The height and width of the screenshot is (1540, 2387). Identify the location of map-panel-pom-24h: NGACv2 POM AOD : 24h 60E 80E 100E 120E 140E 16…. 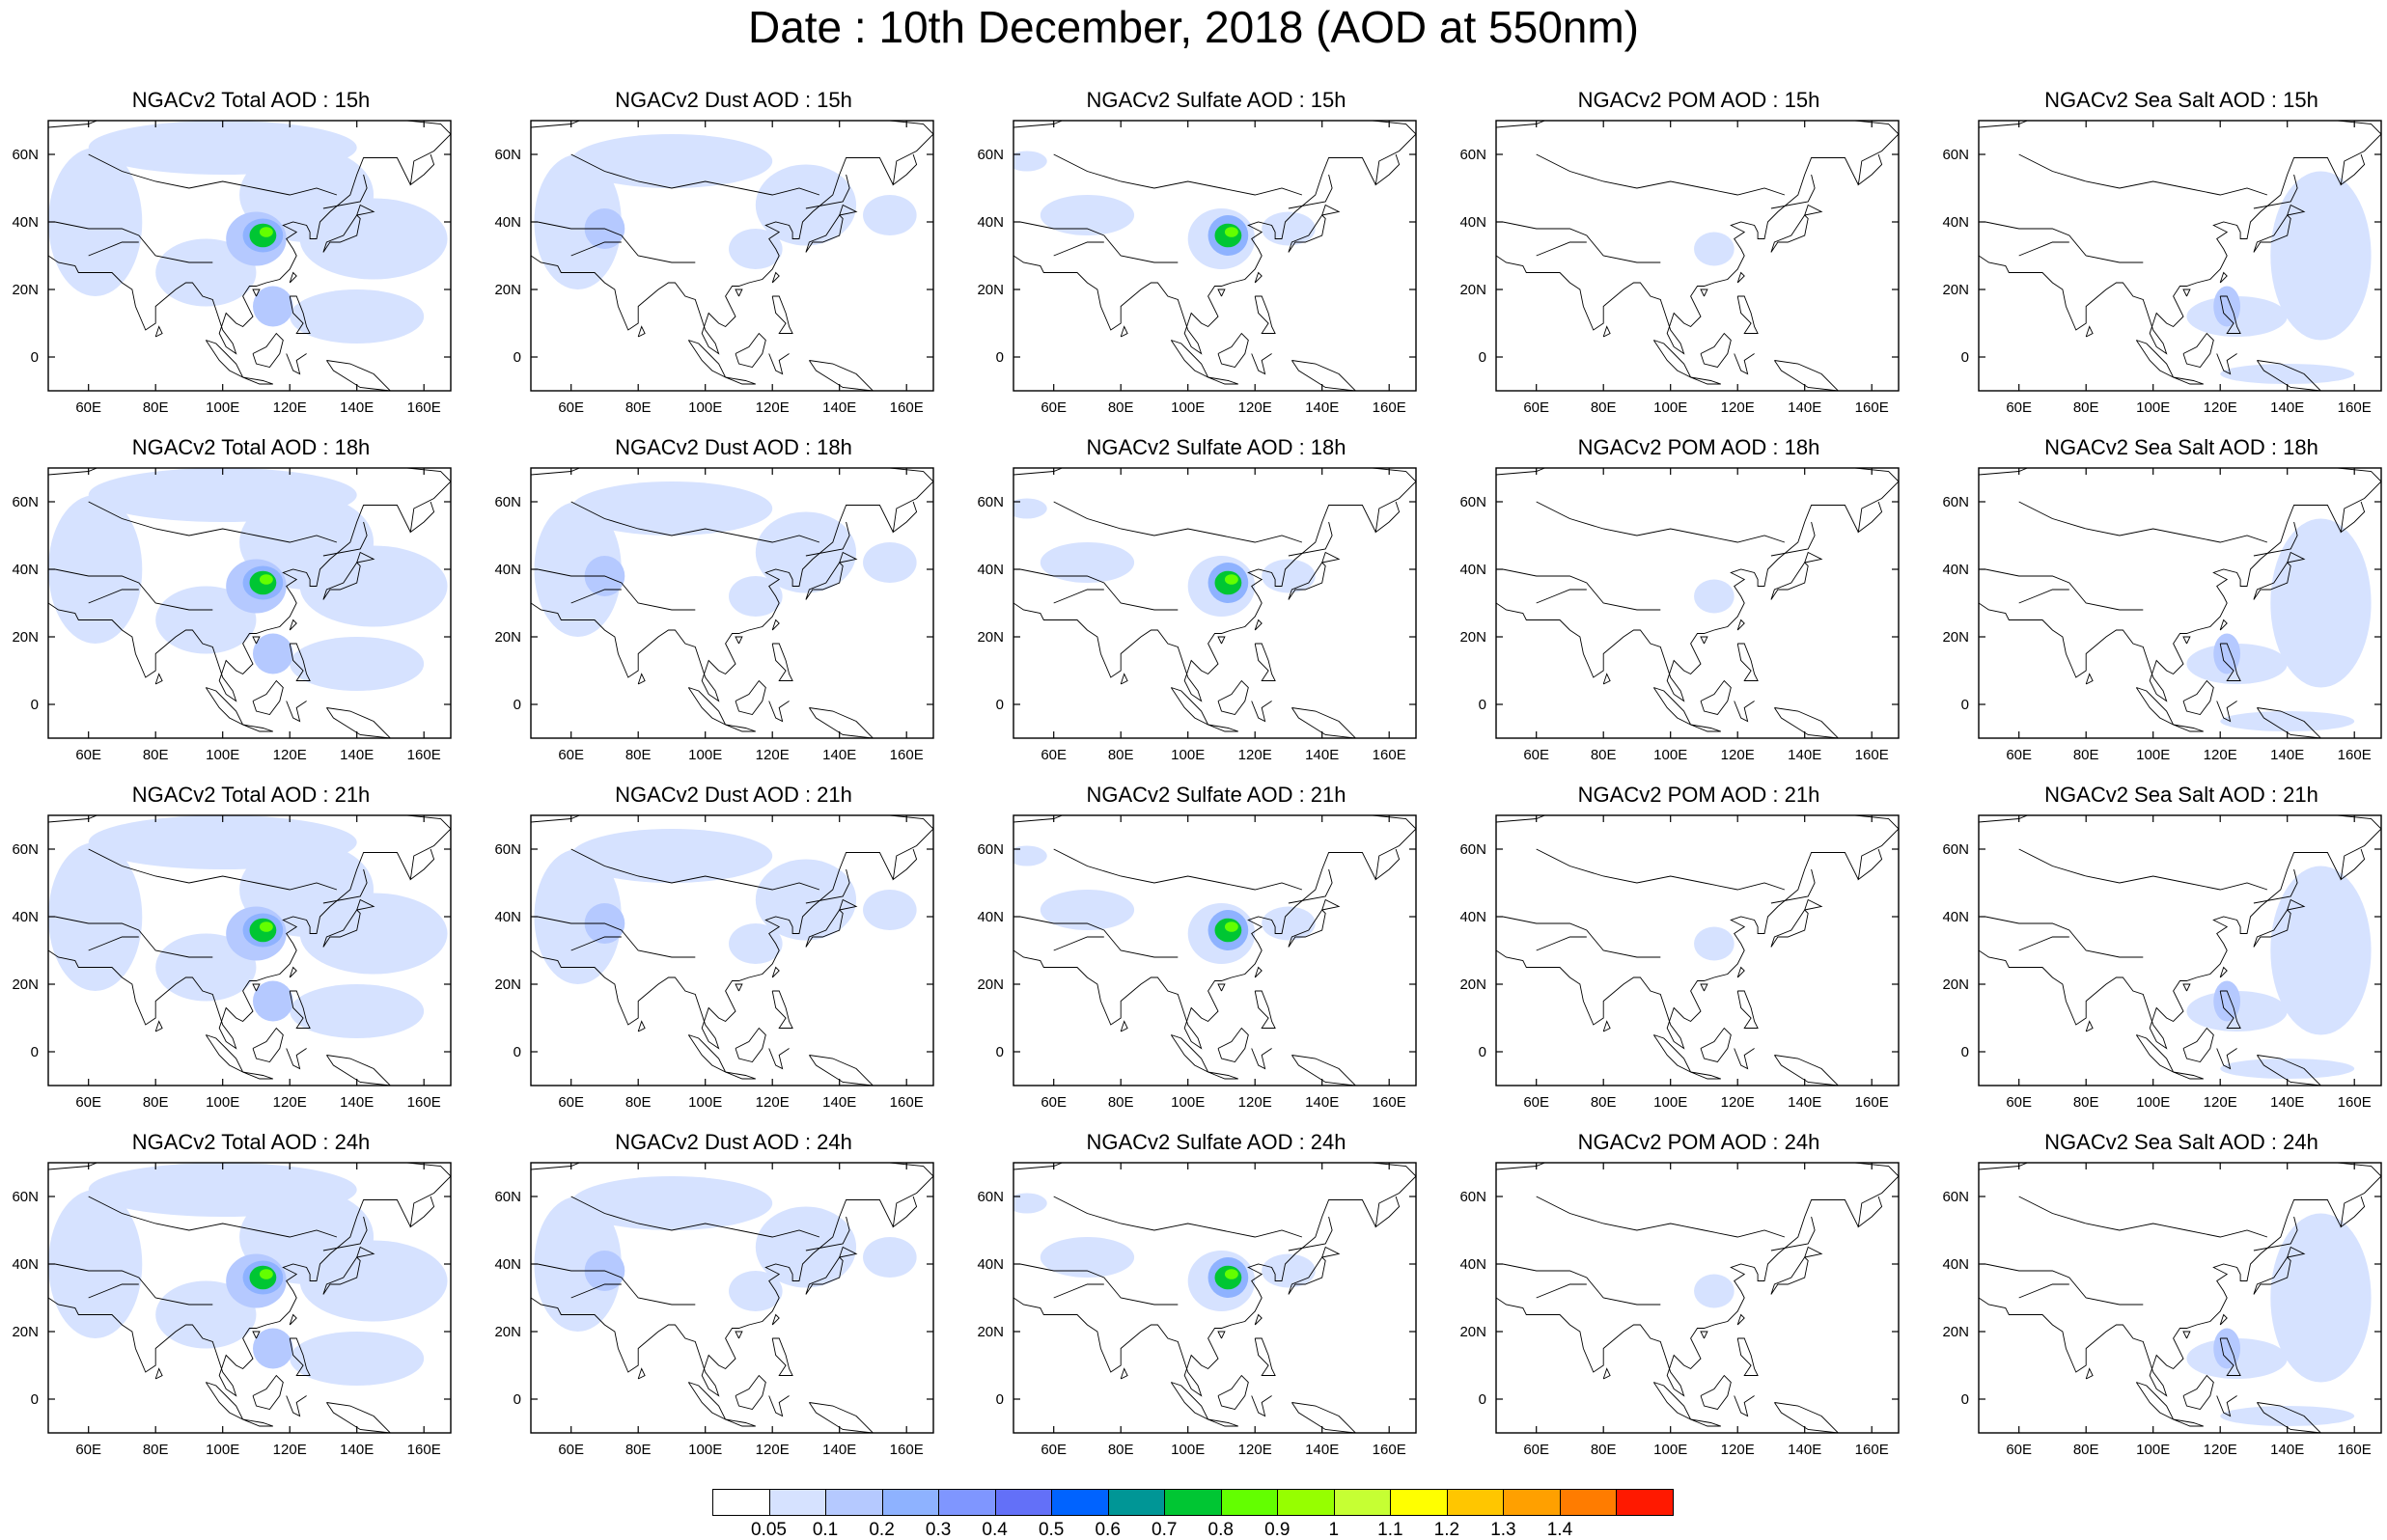
(1694, 1293).